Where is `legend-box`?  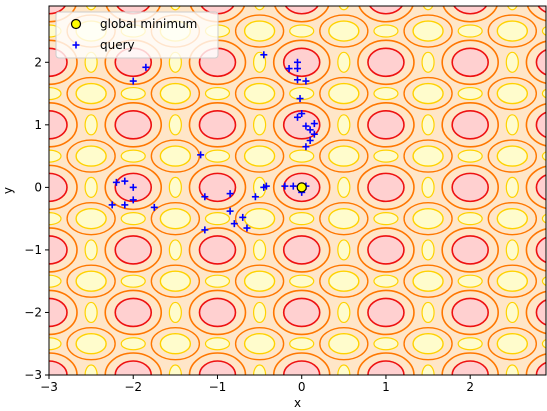 legend-box is located at coordinates (137, 35).